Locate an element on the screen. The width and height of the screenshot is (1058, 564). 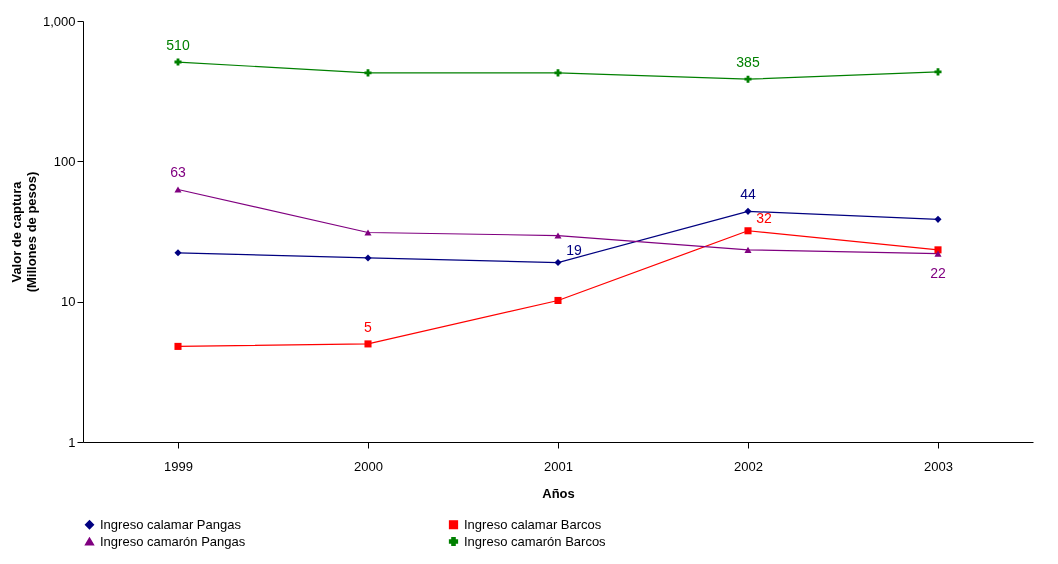
data-label: 22 is located at coordinates (938, 272).